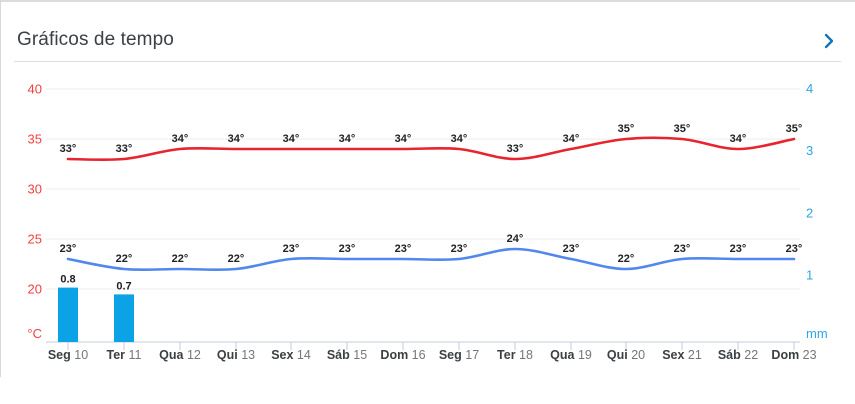 The width and height of the screenshot is (855, 404). I want to click on axis-unit-mm: mm, so click(817, 333).